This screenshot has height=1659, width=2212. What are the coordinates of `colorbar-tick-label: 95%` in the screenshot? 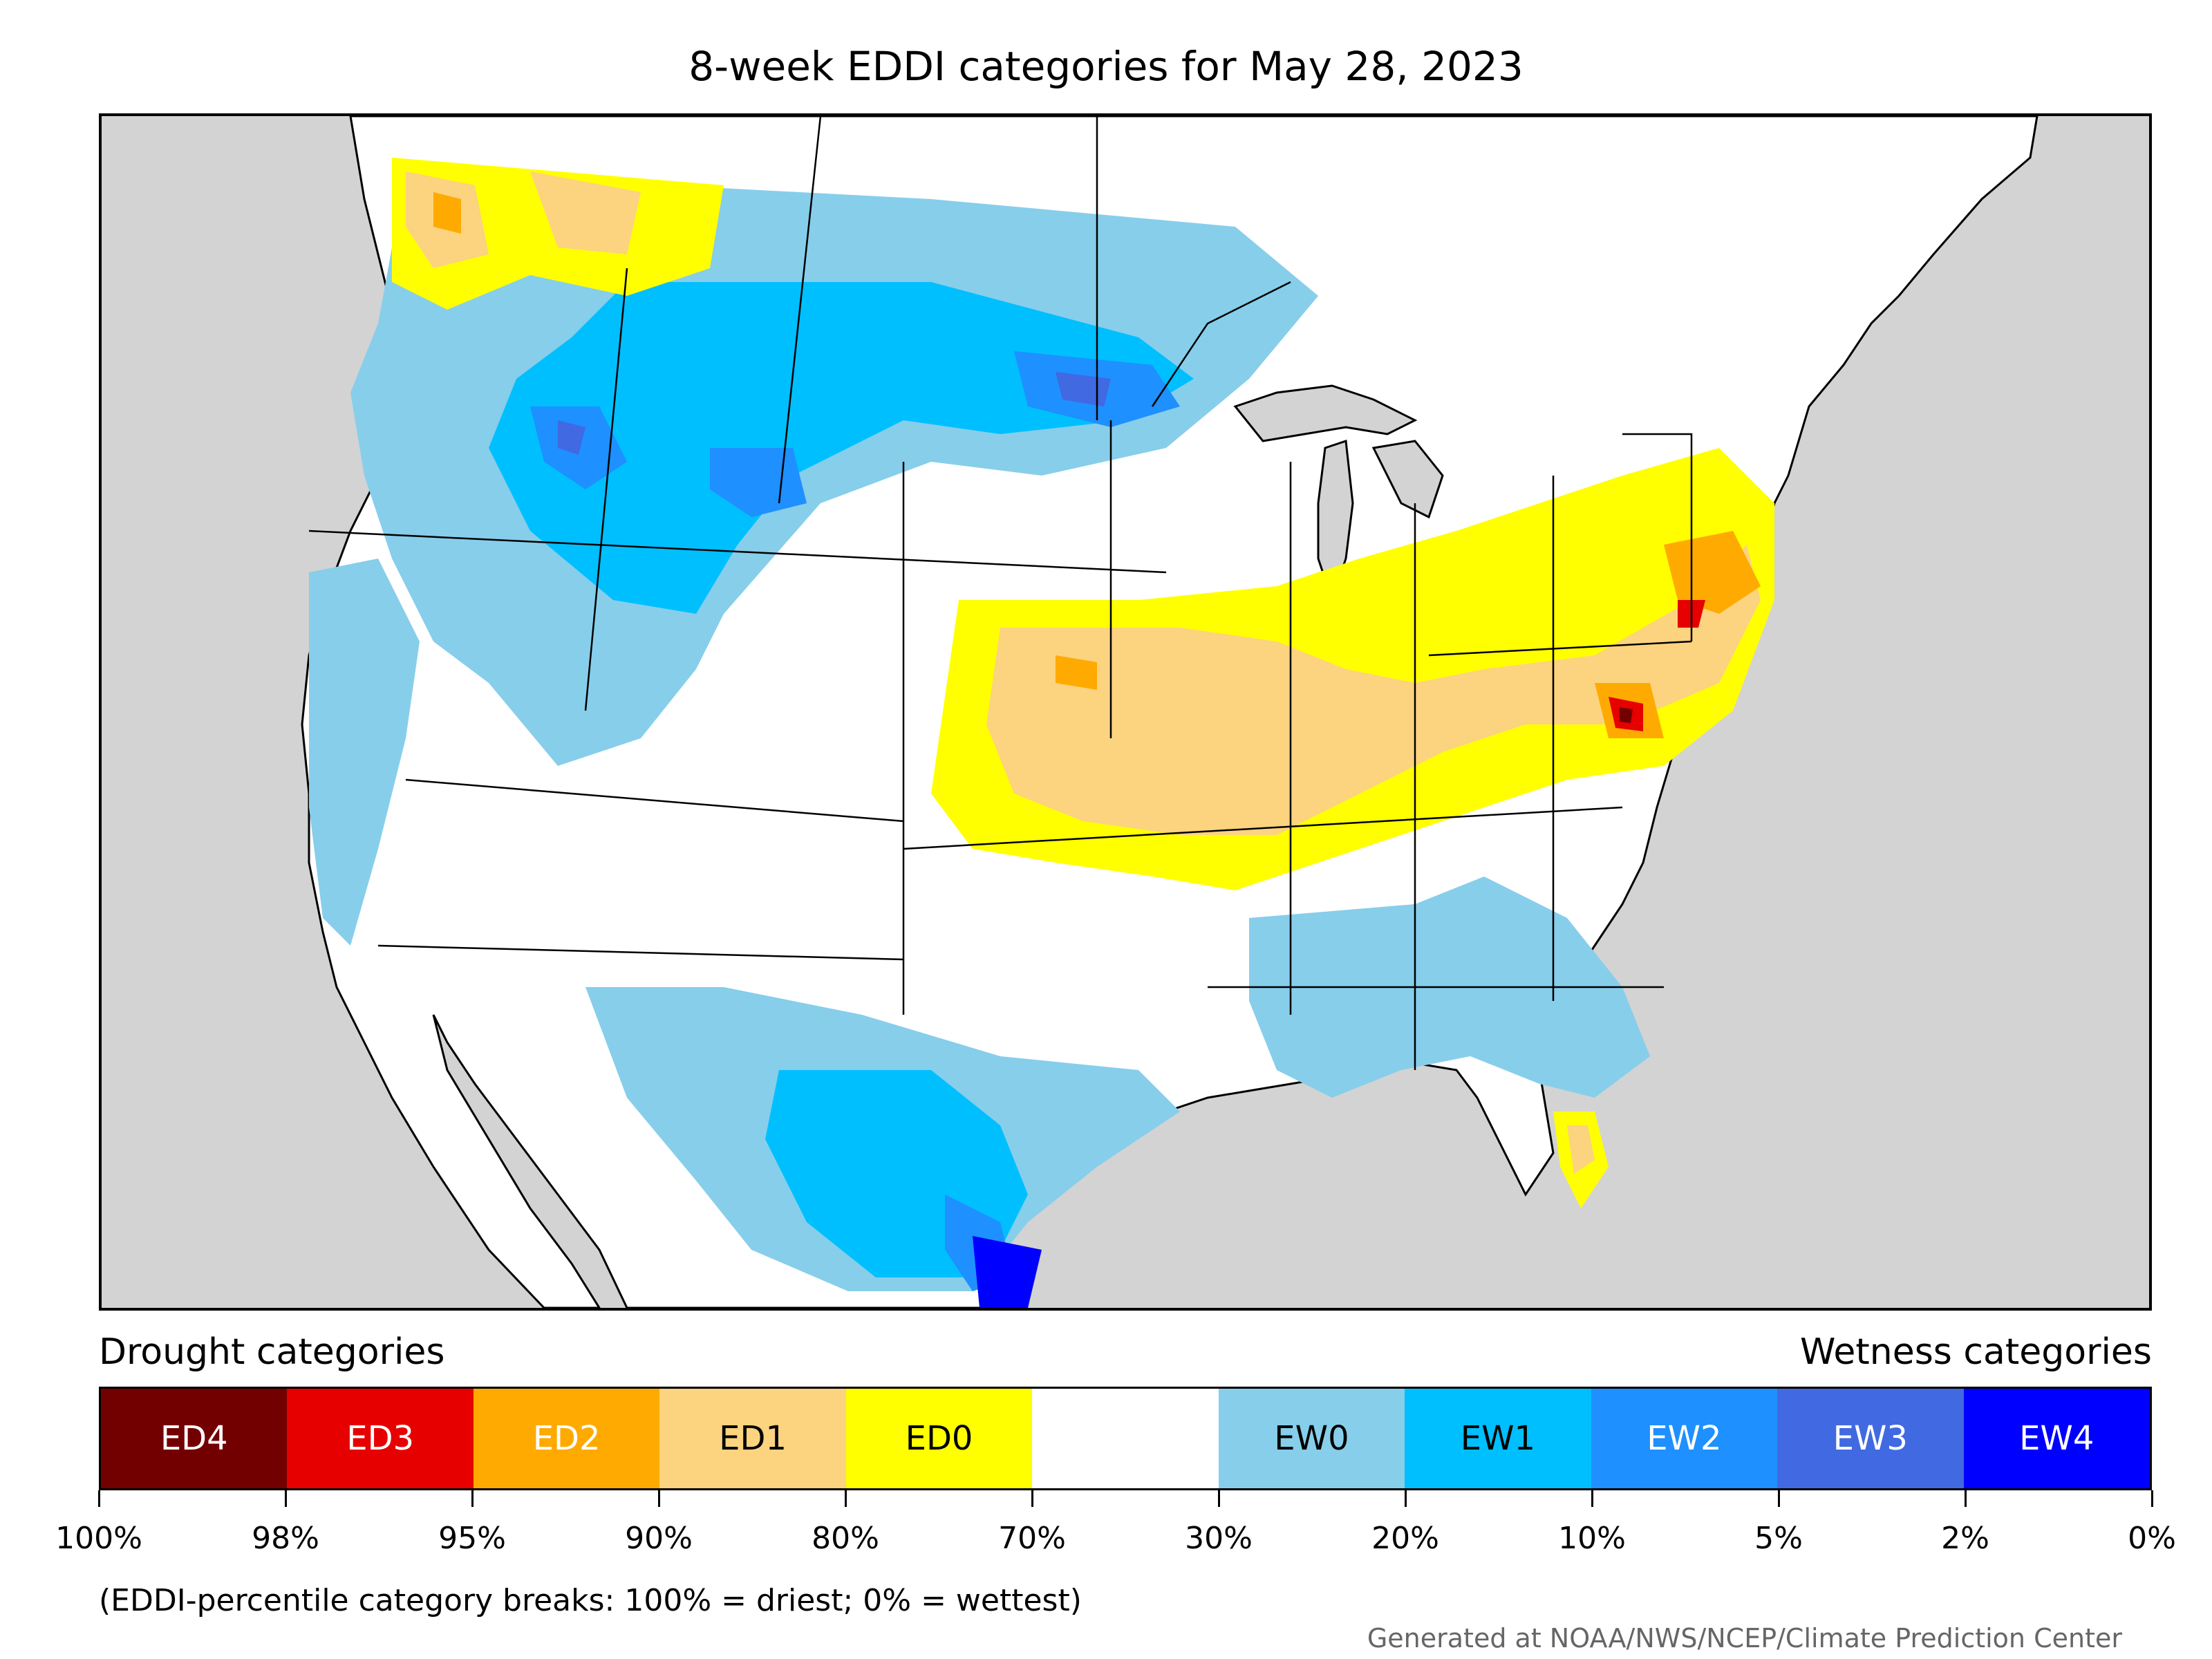 It's located at (472, 1539).